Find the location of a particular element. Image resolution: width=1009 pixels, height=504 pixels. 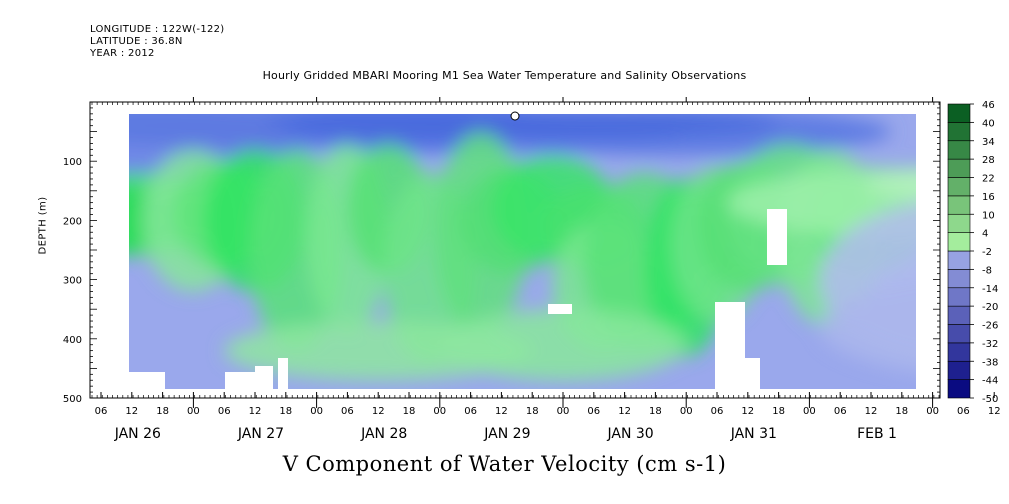

colorbar-label: 40 is located at coordinates (988, 123).